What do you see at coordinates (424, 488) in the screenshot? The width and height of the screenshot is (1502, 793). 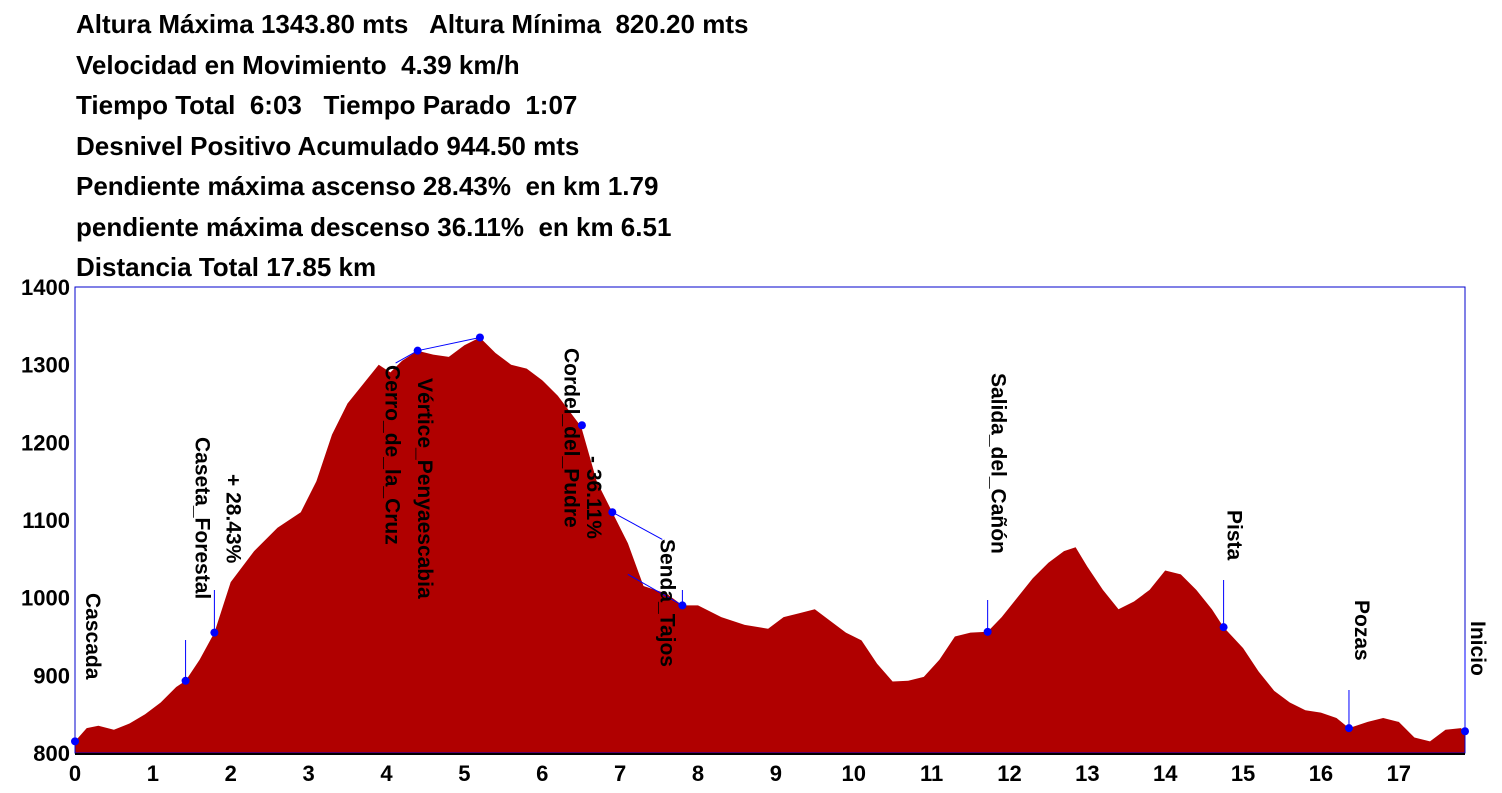 I see `waypoint-label: Vértice_Penyaescabia` at bounding box center [424, 488].